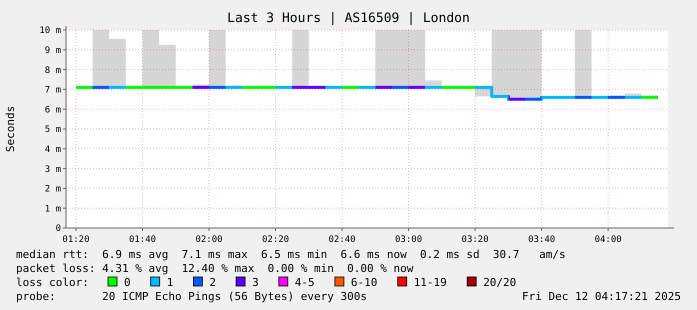 The image size is (697, 310). What do you see at coordinates (255, 282) in the screenshot?
I see `legend-label: 3` at bounding box center [255, 282].